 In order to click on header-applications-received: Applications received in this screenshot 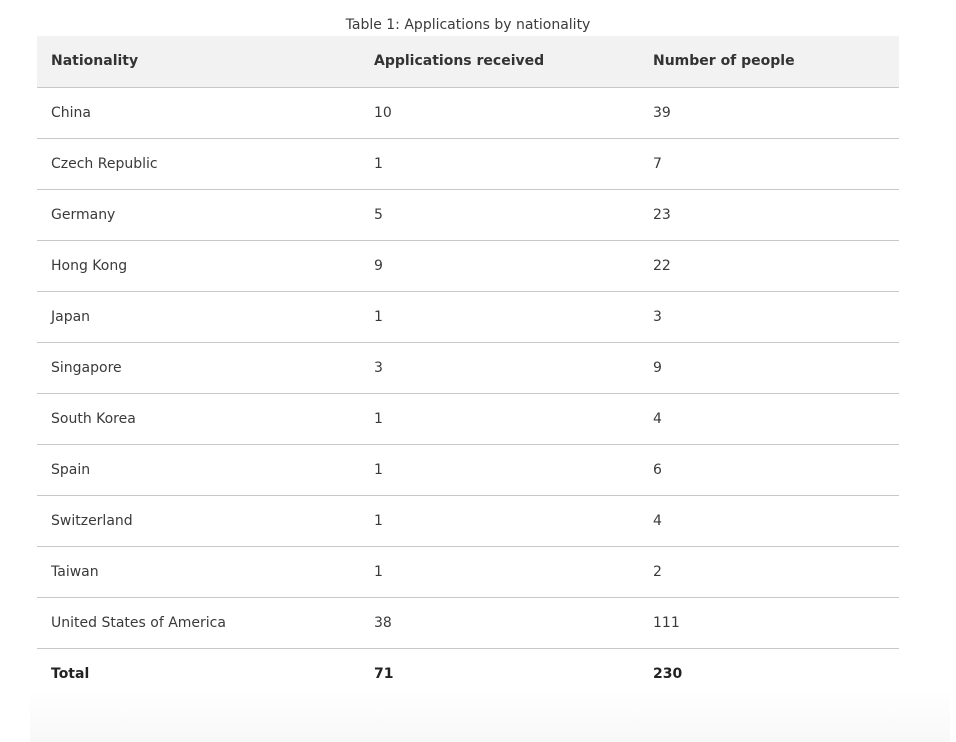, I will do `click(504, 62)`.